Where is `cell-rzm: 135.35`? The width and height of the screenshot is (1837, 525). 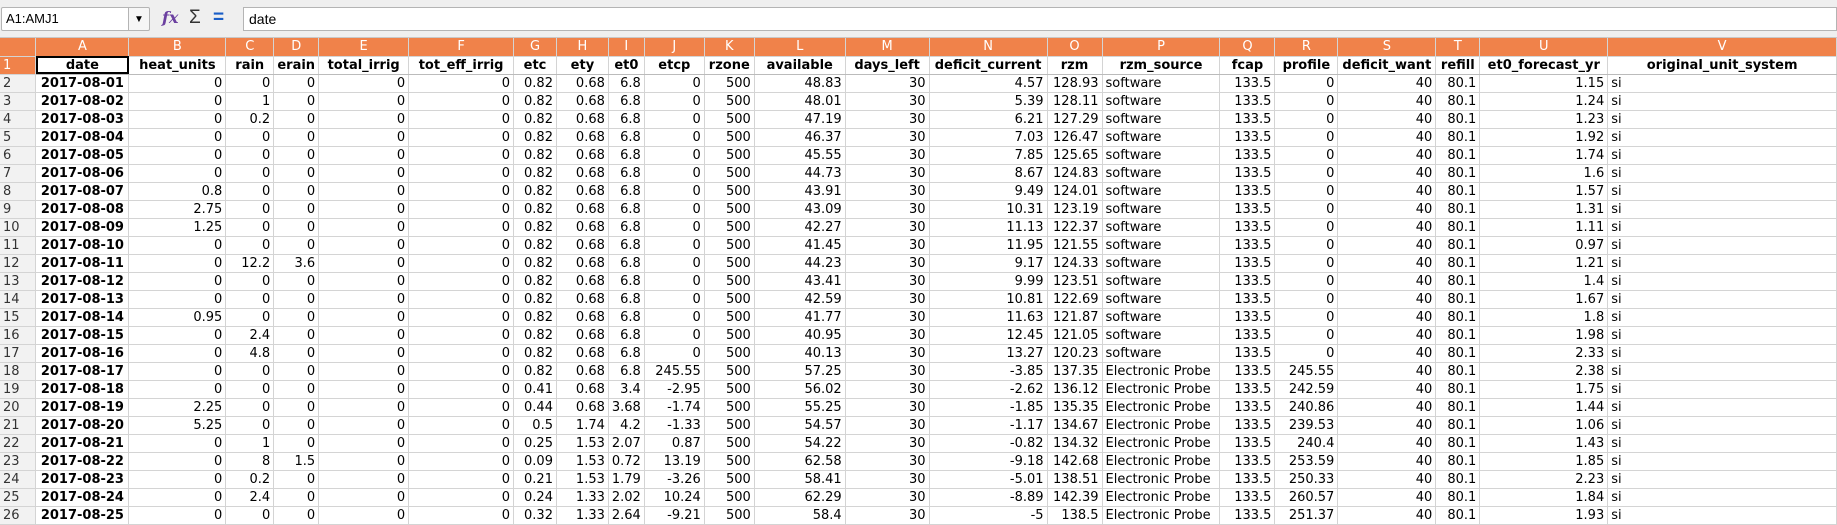
cell-rzm: 135.35 is located at coordinates (1075, 407).